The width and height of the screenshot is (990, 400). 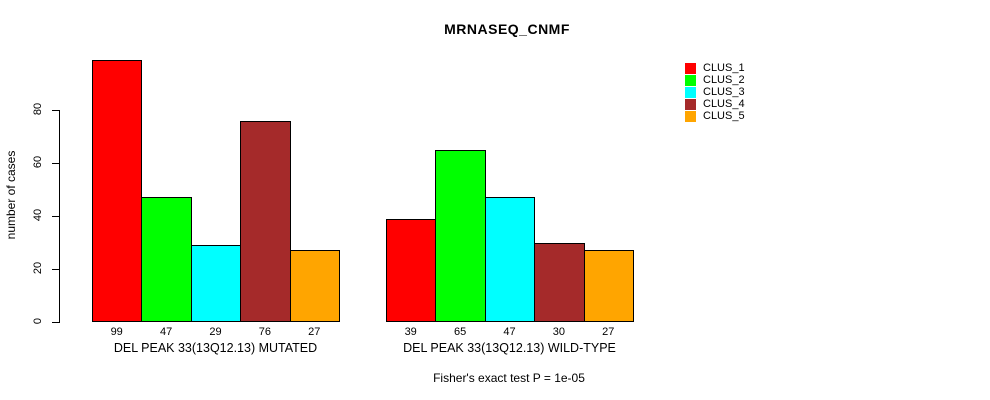 I want to click on bar-clus_2-group1, so click(x=166, y=259).